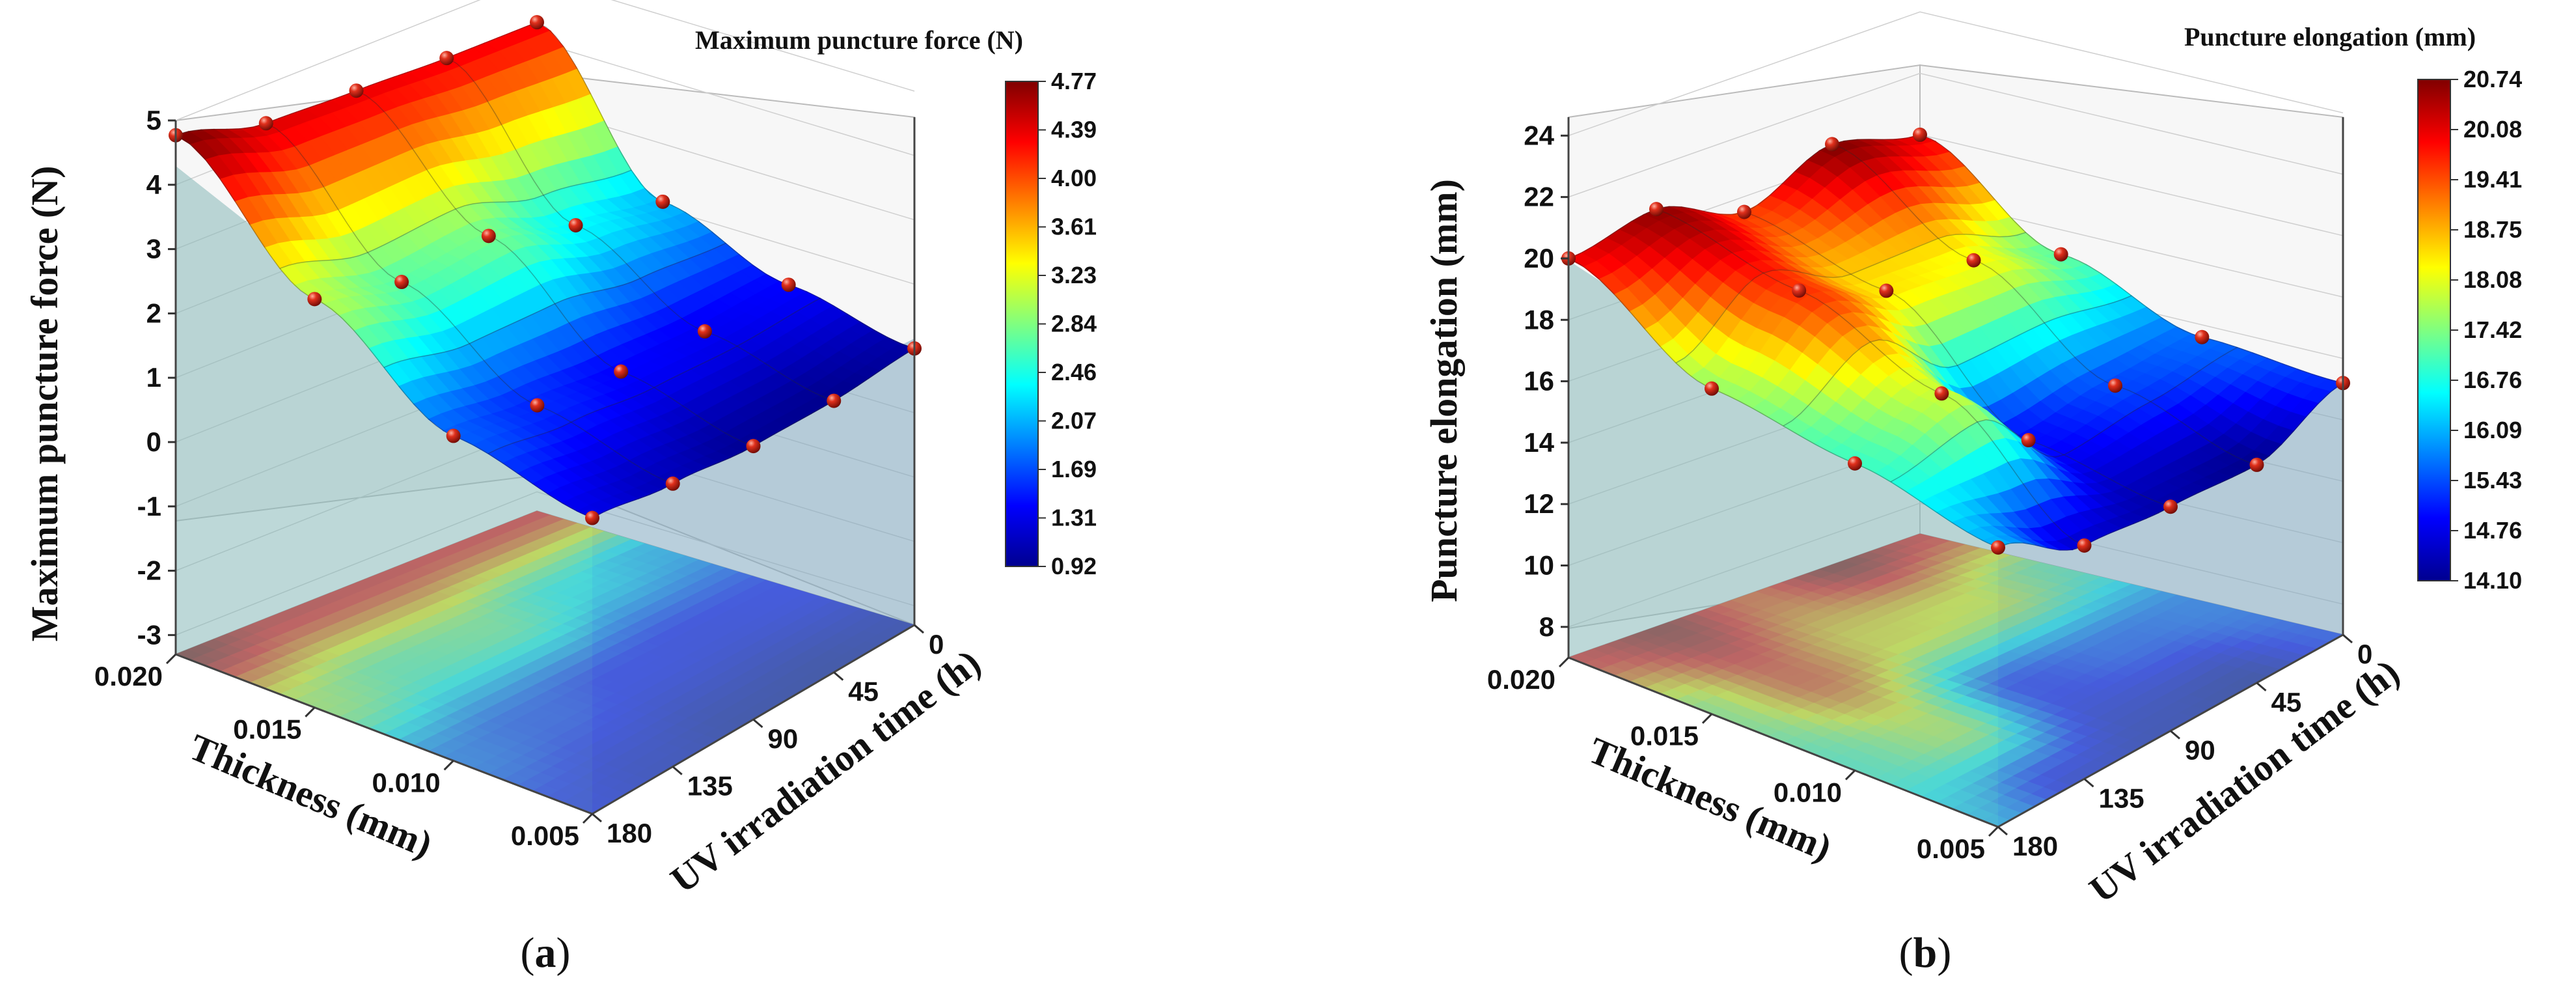 This screenshot has width=2576, height=989. What do you see at coordinates (1539, 381) in the screenshot?
I see `z-tick-label: 16` at bounding box center [1539, 381].